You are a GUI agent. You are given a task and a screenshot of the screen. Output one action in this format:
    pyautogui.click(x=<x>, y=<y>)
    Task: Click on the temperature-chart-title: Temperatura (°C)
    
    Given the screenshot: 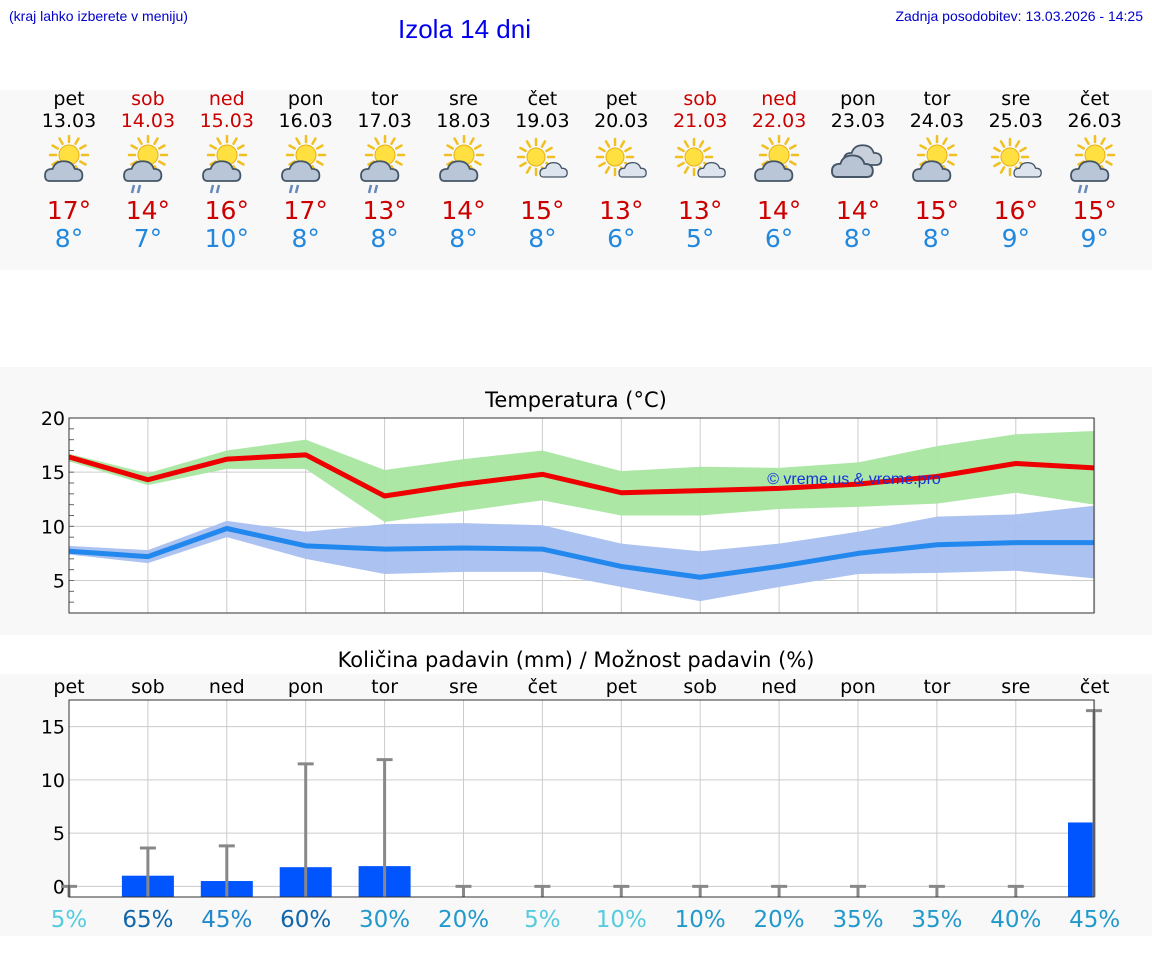 What is the action you would take?
    pyautogui.click(x=576, y=400)
    